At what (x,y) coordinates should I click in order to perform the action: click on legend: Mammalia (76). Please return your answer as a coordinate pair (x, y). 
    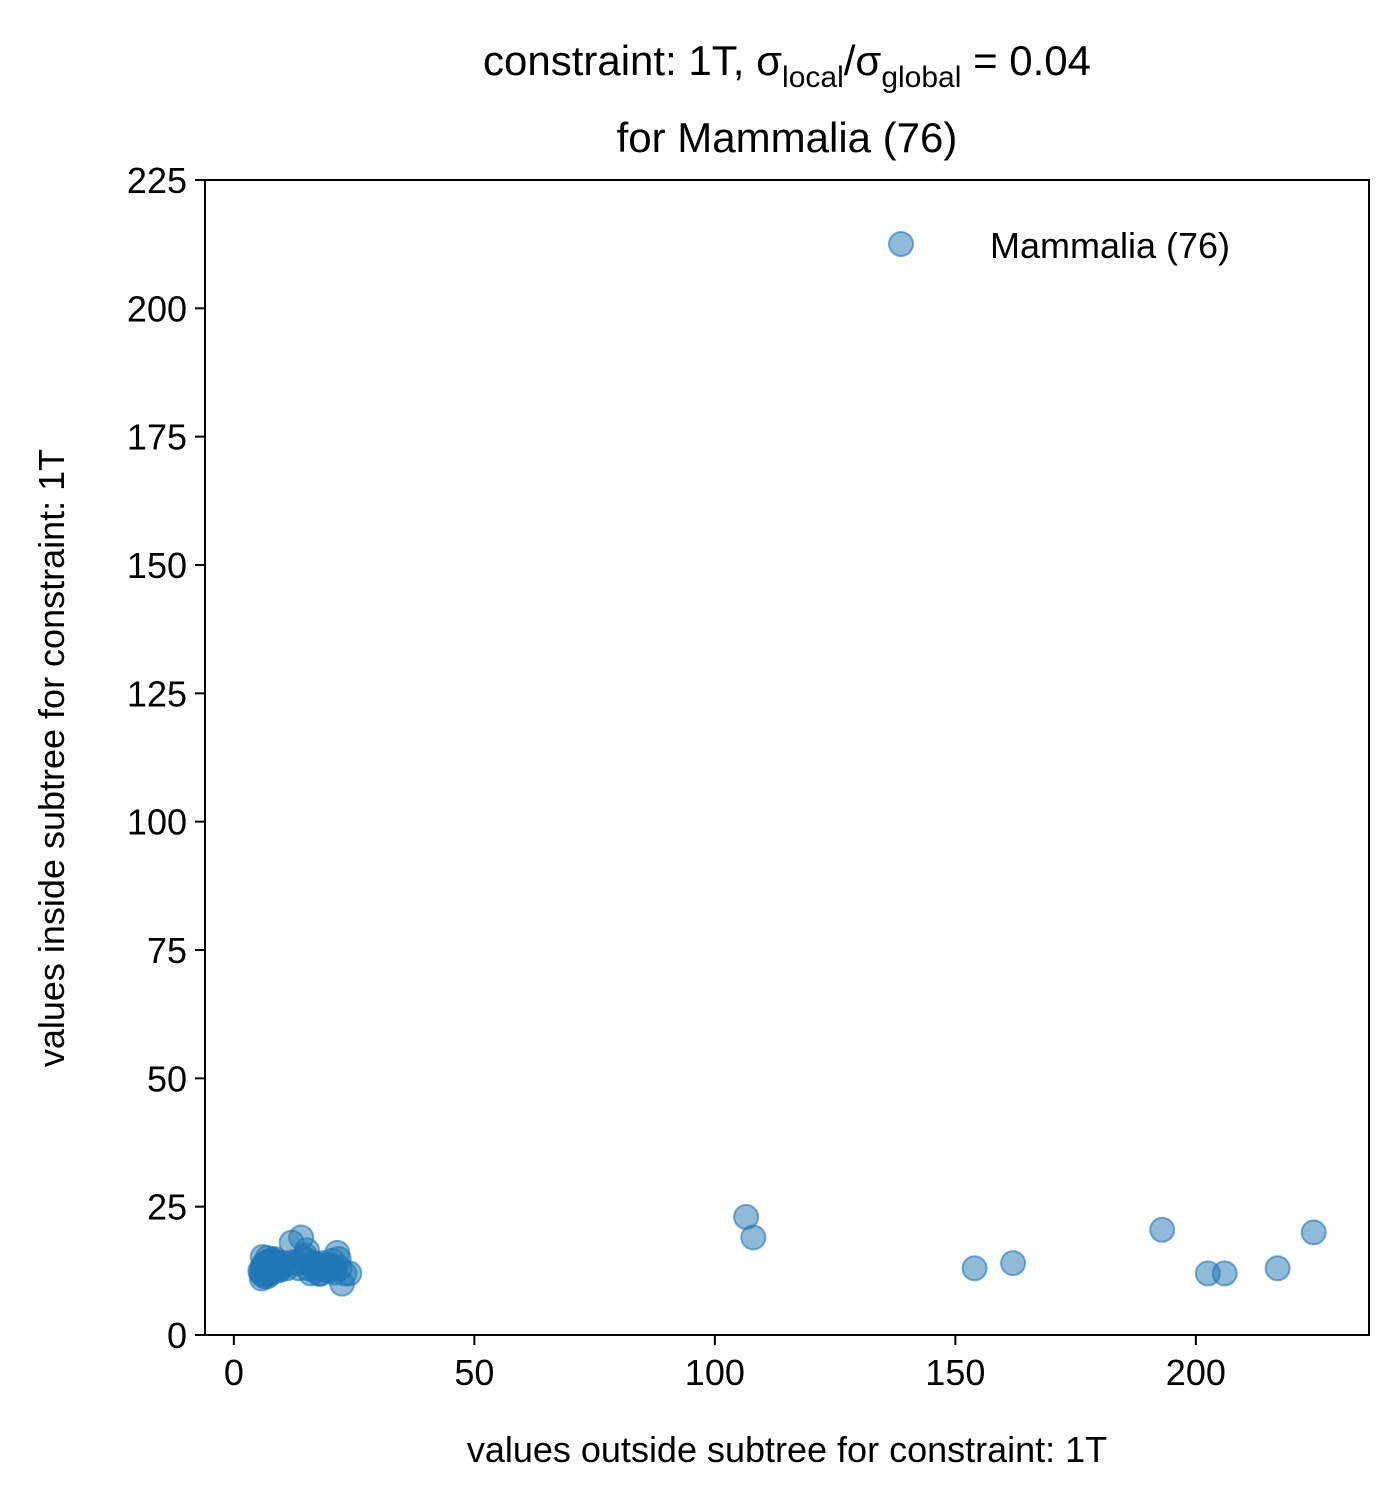
    Looking at the image, I should click on (1059, 245).